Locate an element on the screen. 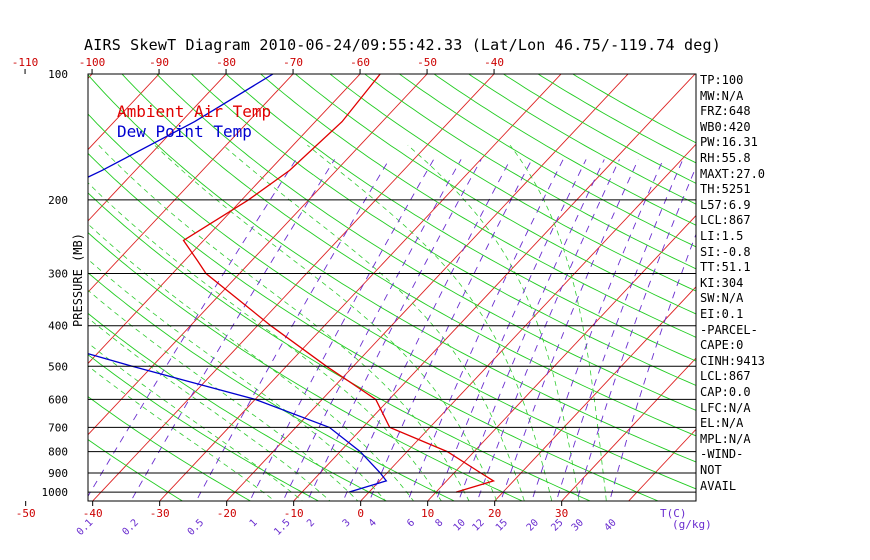  bottom-temp-label: -40 is located at coordinates (93, 513).